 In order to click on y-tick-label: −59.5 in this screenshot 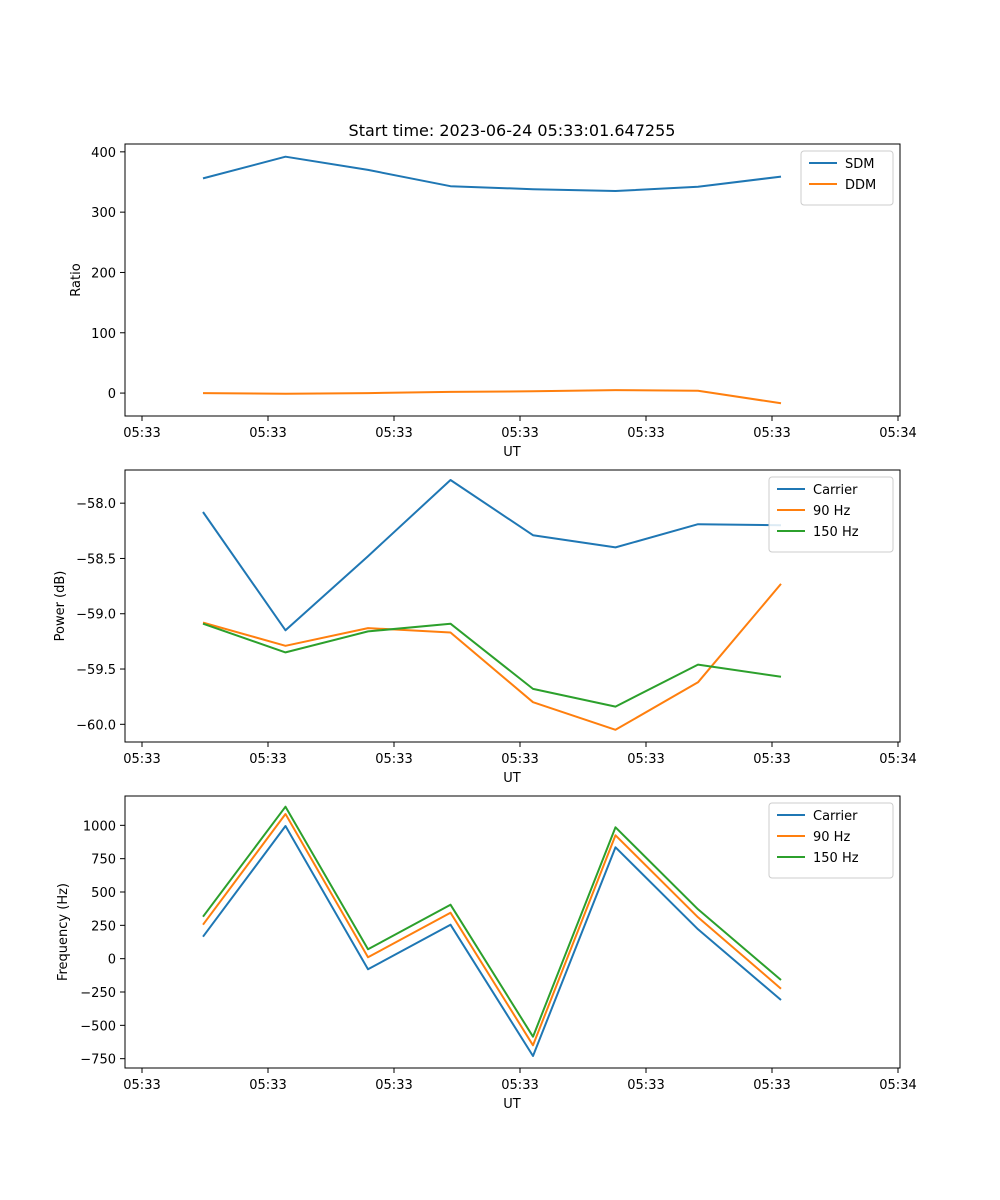, I will do `click(96, 670)`.